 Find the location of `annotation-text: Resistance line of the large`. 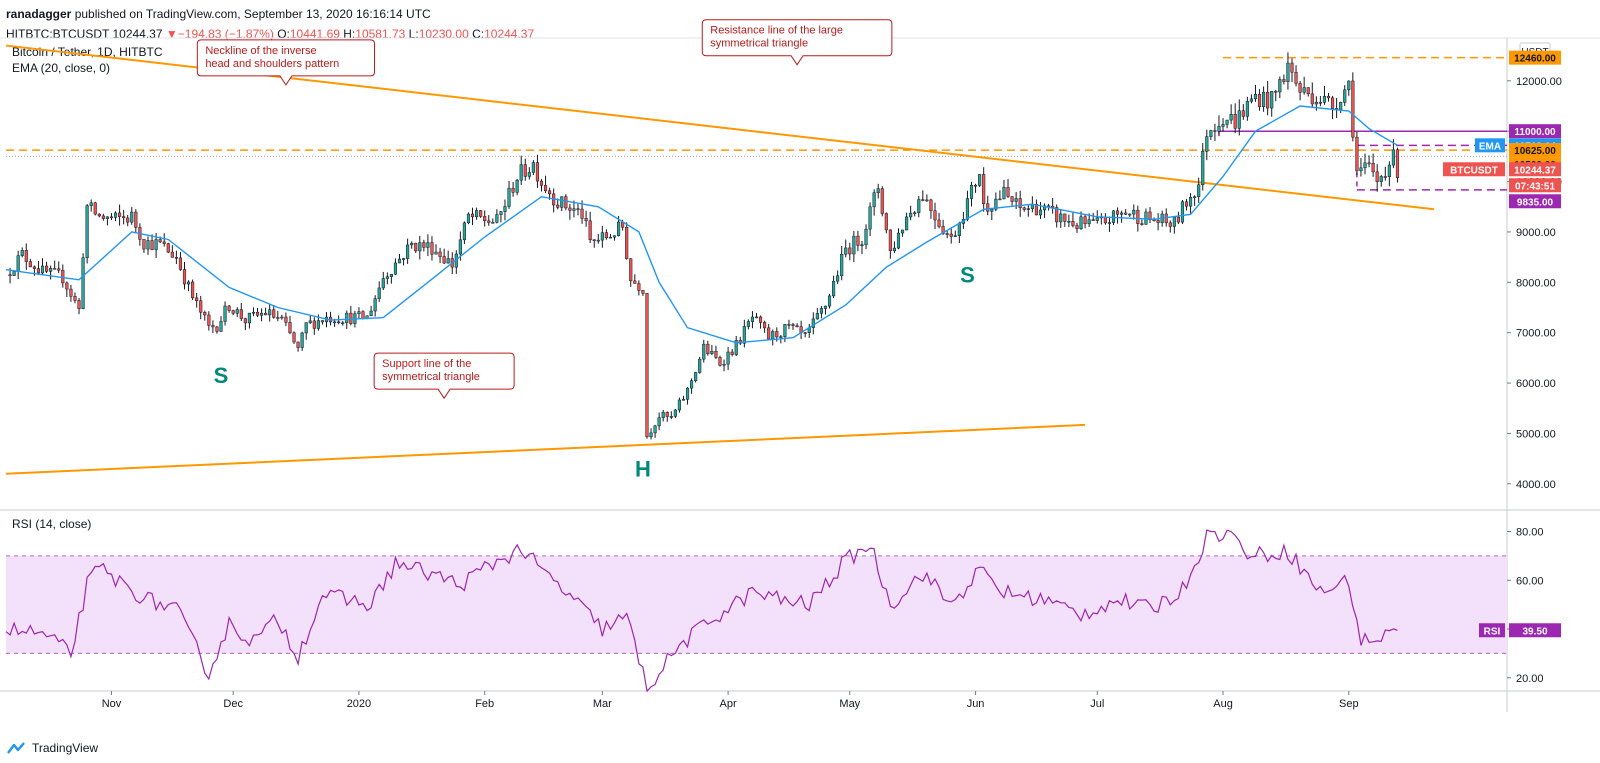

annotation-text: Resistance line of the large is located at coordinates (776, 31).